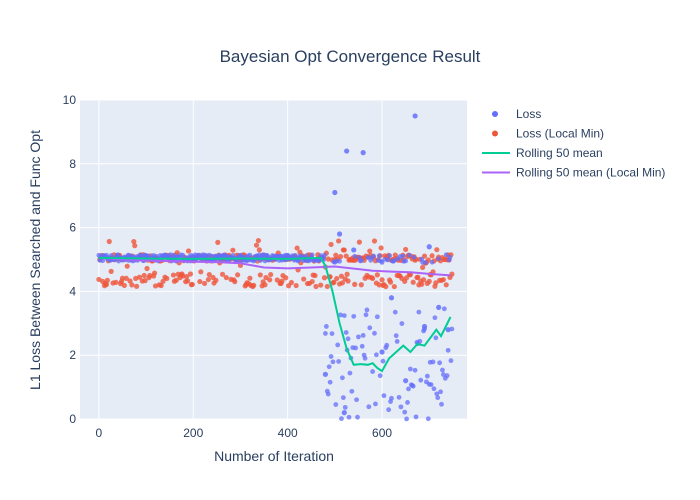 The image size is (700, 500). Describe the element at coordinates (193, 433) in the screenshot. I see `x-tick-label: 200` at that location.